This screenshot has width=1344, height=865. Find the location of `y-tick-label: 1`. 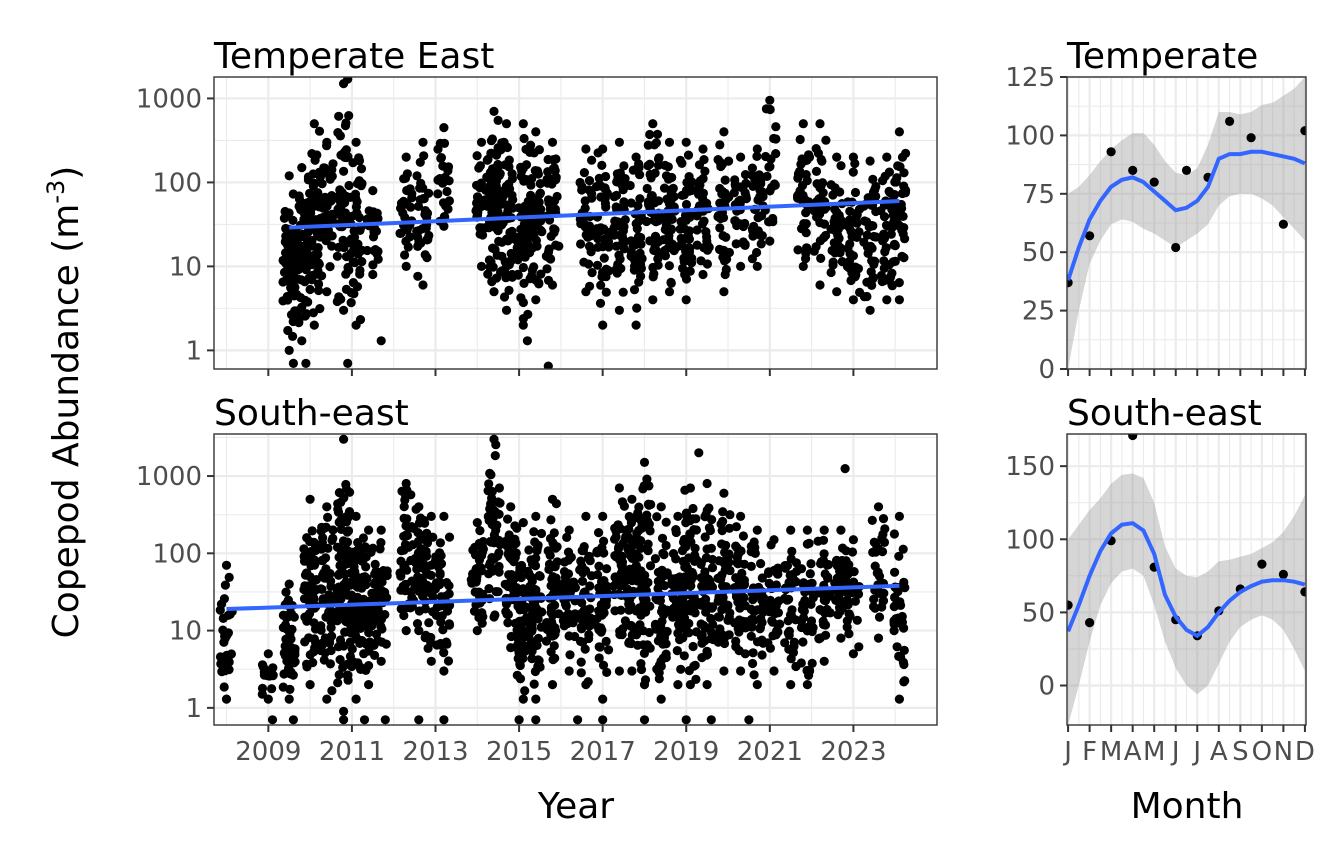

y-tick-label: 1 is located at coordinates (193, 709).